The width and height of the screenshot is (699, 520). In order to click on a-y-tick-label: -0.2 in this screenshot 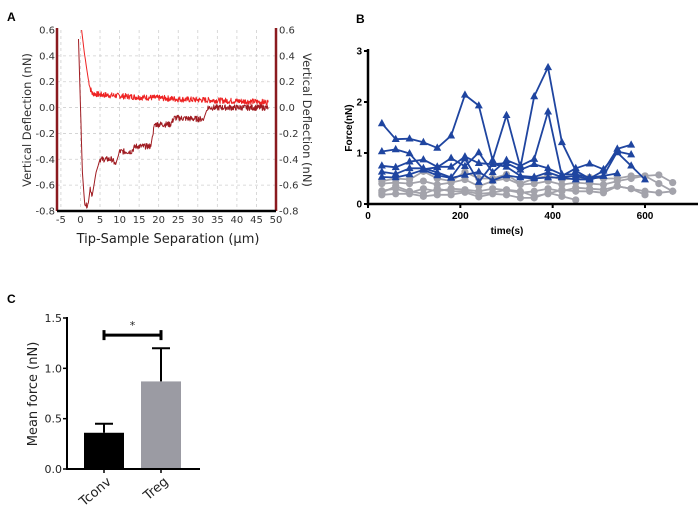, I will do `click(45, 134)`.